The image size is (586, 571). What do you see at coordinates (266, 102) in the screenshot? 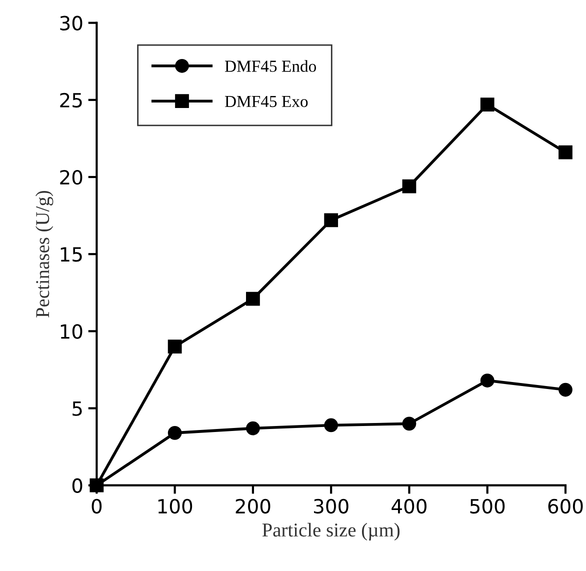
I see `legend-label: DMF45 Exo` at bounding box center [266, 102].